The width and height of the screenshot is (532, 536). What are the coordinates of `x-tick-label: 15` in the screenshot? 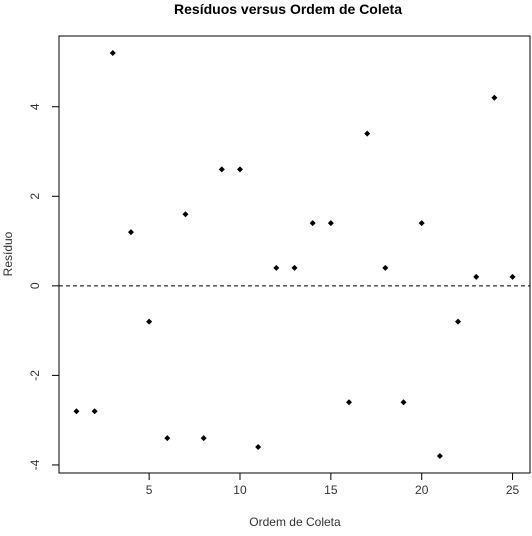 It's located at (331, 490).